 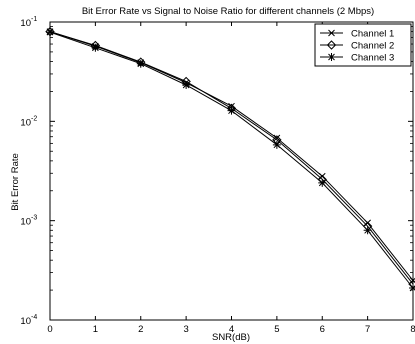 I want to click on legend-entry: Channel 2, so click(x=357, y=46).